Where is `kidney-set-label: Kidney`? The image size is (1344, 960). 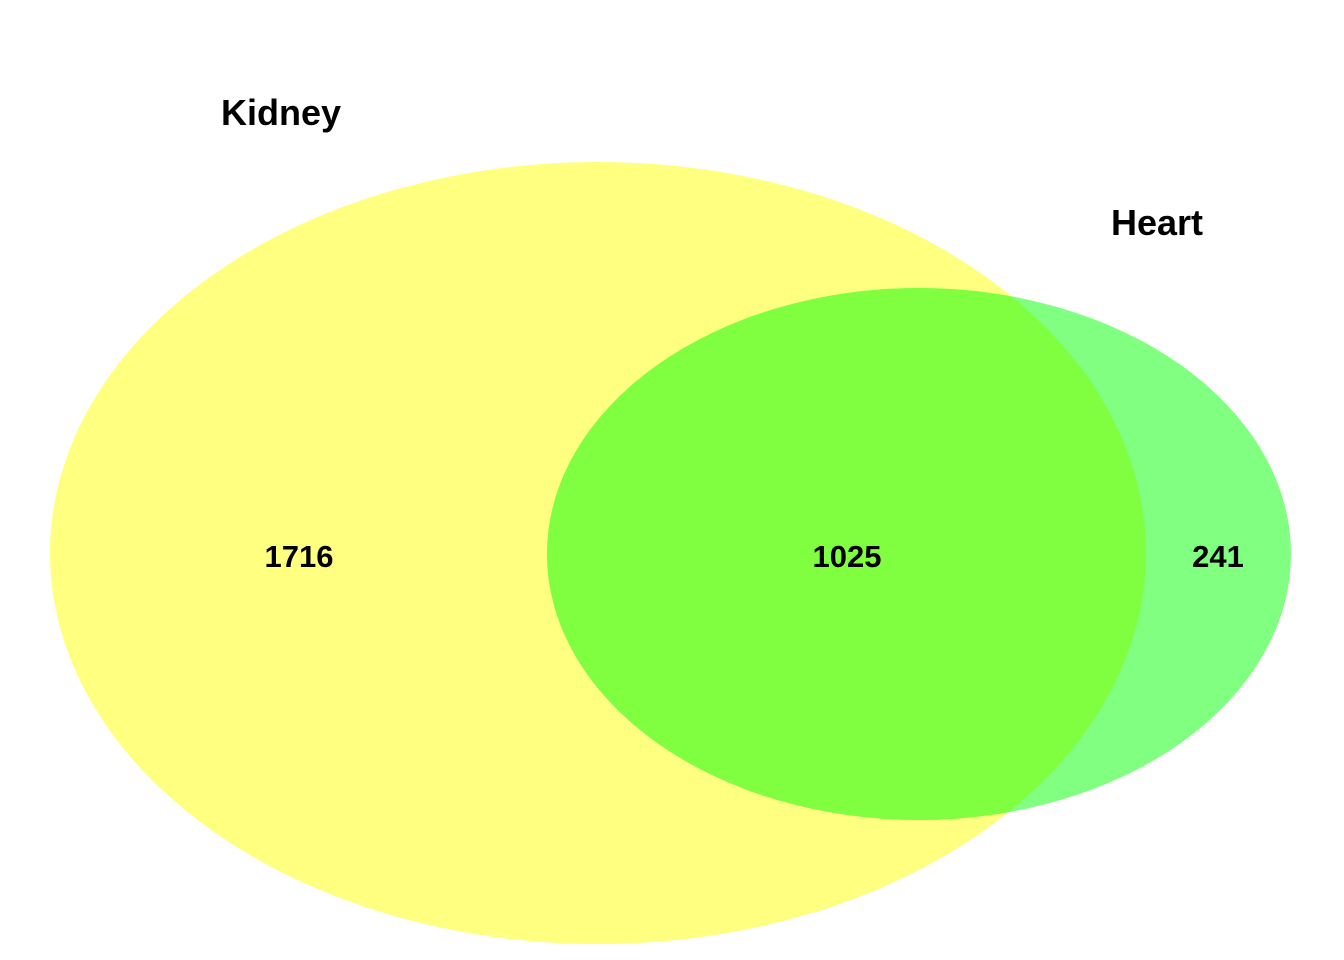
kidney-set-label: Kidney is located at coordinates (281, 112).